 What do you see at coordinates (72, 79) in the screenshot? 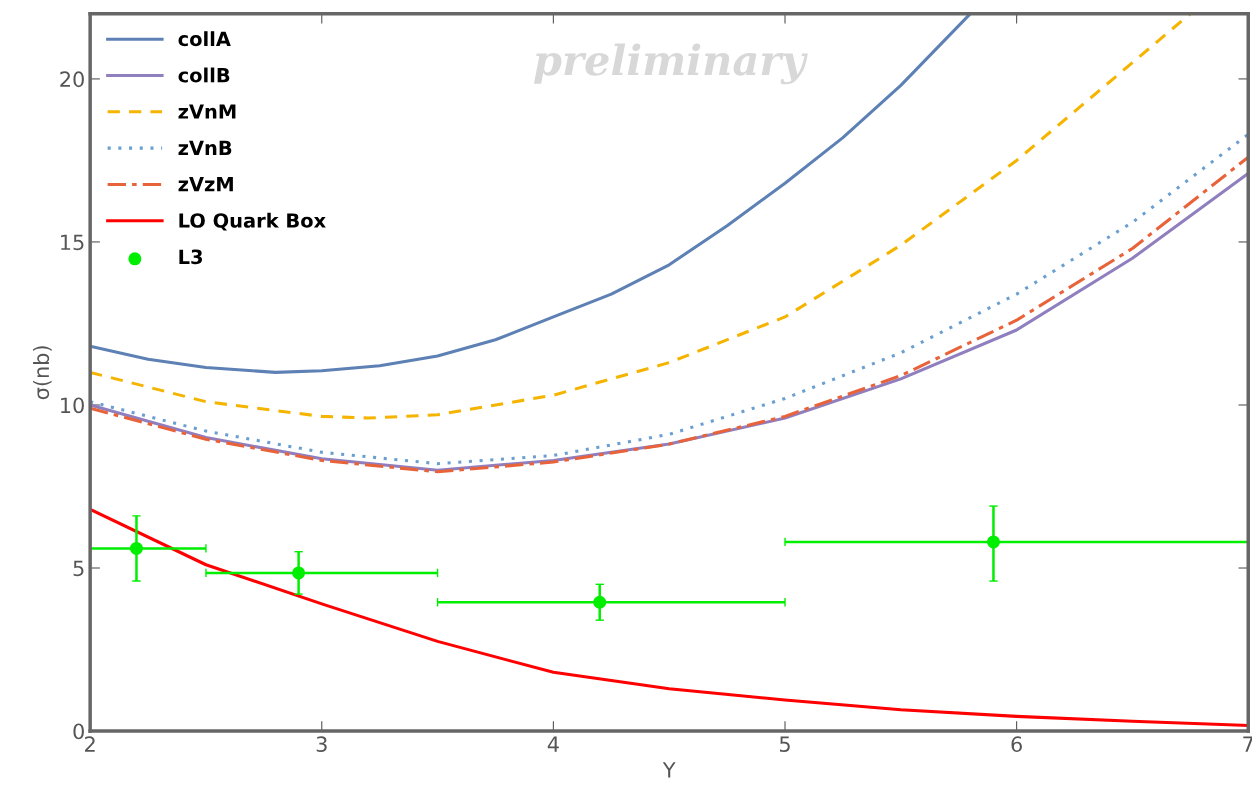
I see `y-tick-label: 20` at bounding box center [72, 79].